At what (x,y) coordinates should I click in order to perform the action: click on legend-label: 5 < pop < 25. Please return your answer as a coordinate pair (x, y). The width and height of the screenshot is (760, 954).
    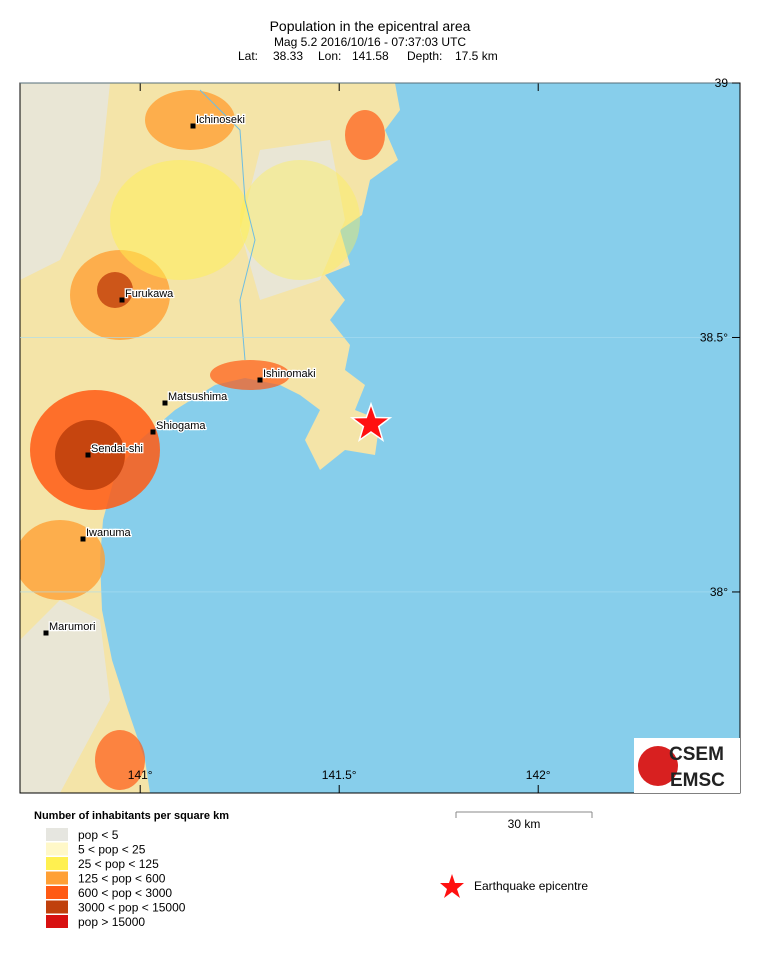
    Looking at the image, I should click on (112, 850).